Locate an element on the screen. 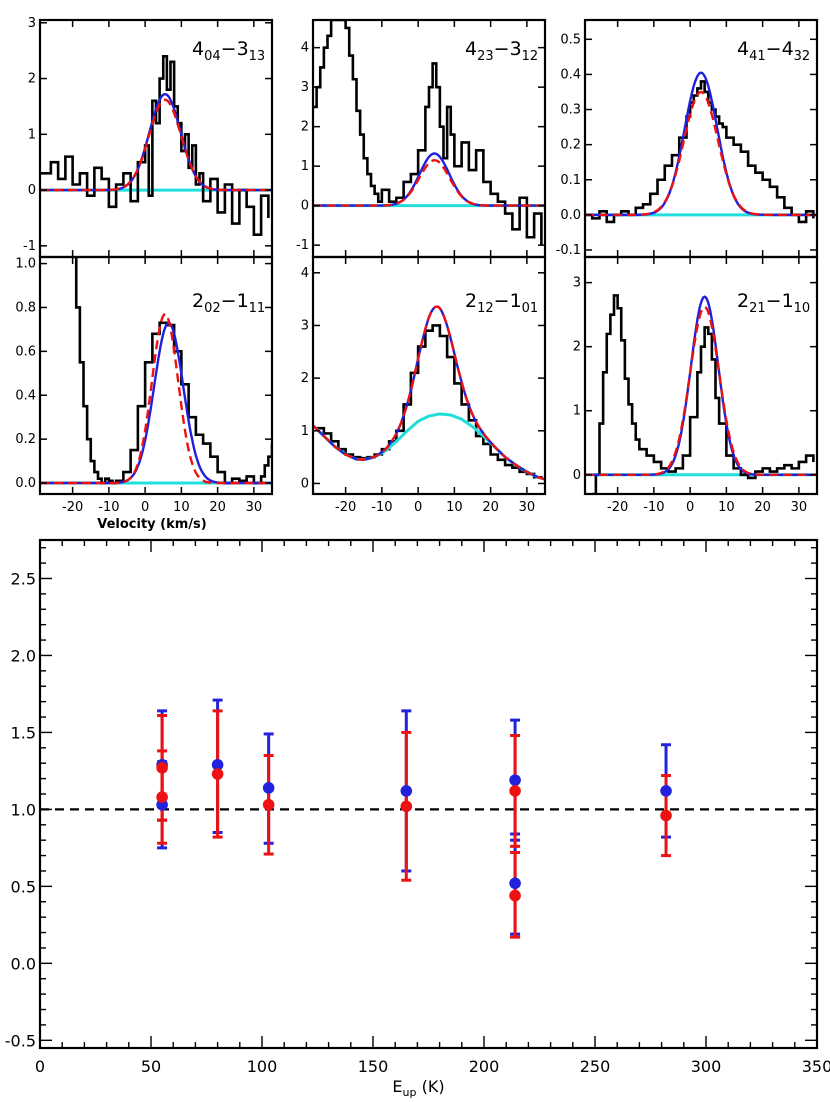  ytick-label: 2.5 is located at coordinates (23, 578).